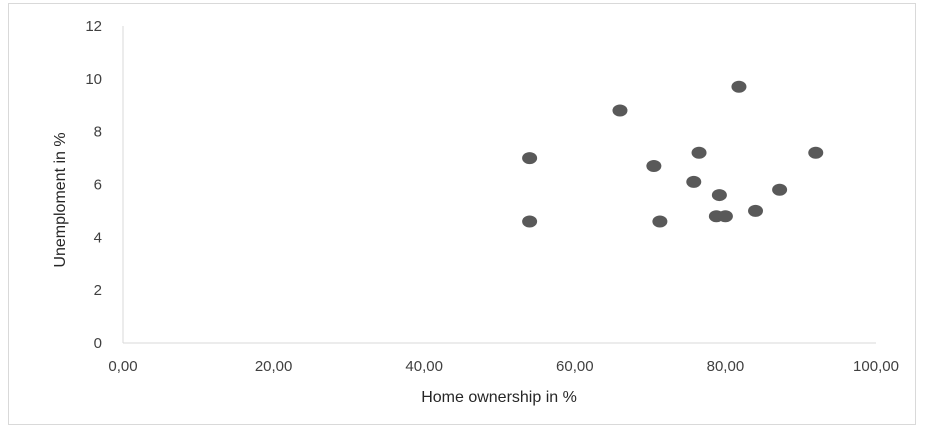  I want to click on x-tick-label: 20,00, so click(274, 366).